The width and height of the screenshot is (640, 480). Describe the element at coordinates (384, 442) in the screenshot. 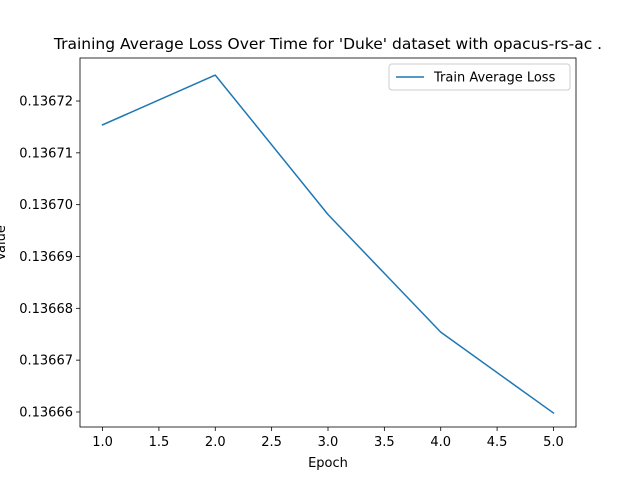

I see `x-tick-label: 3.5` at that location.